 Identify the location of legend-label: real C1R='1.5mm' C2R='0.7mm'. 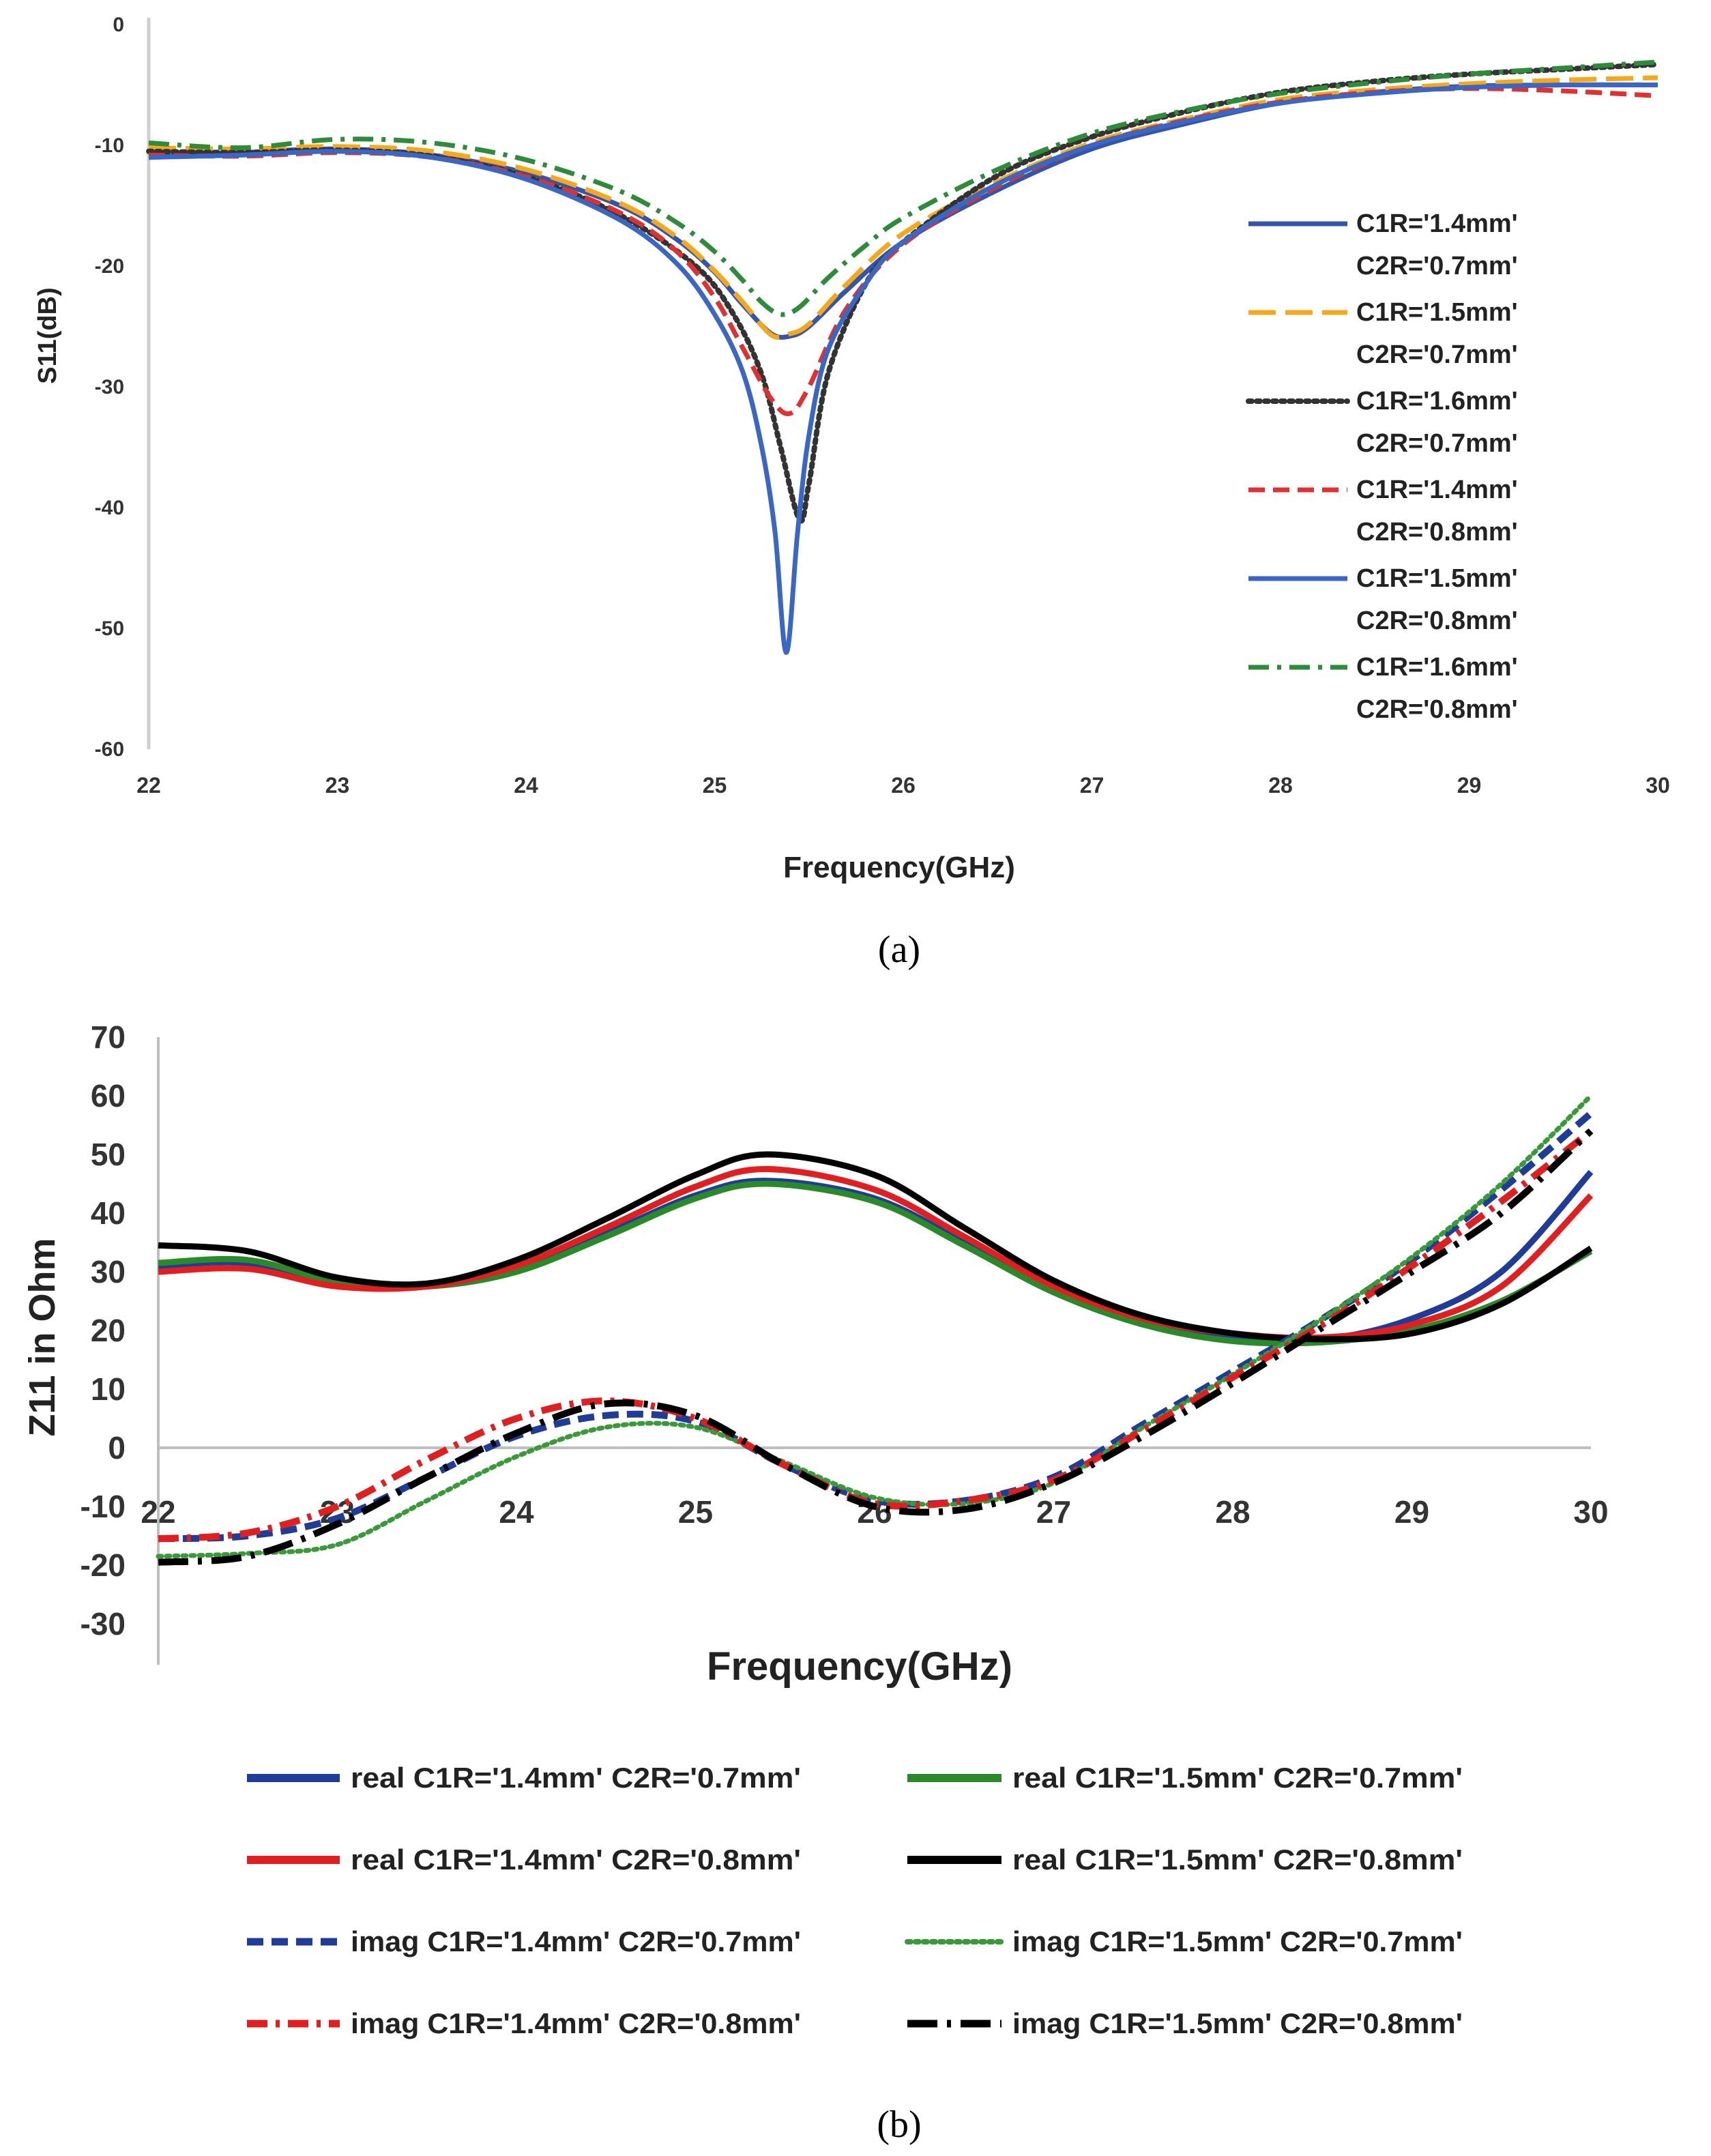
(1237, 1778).